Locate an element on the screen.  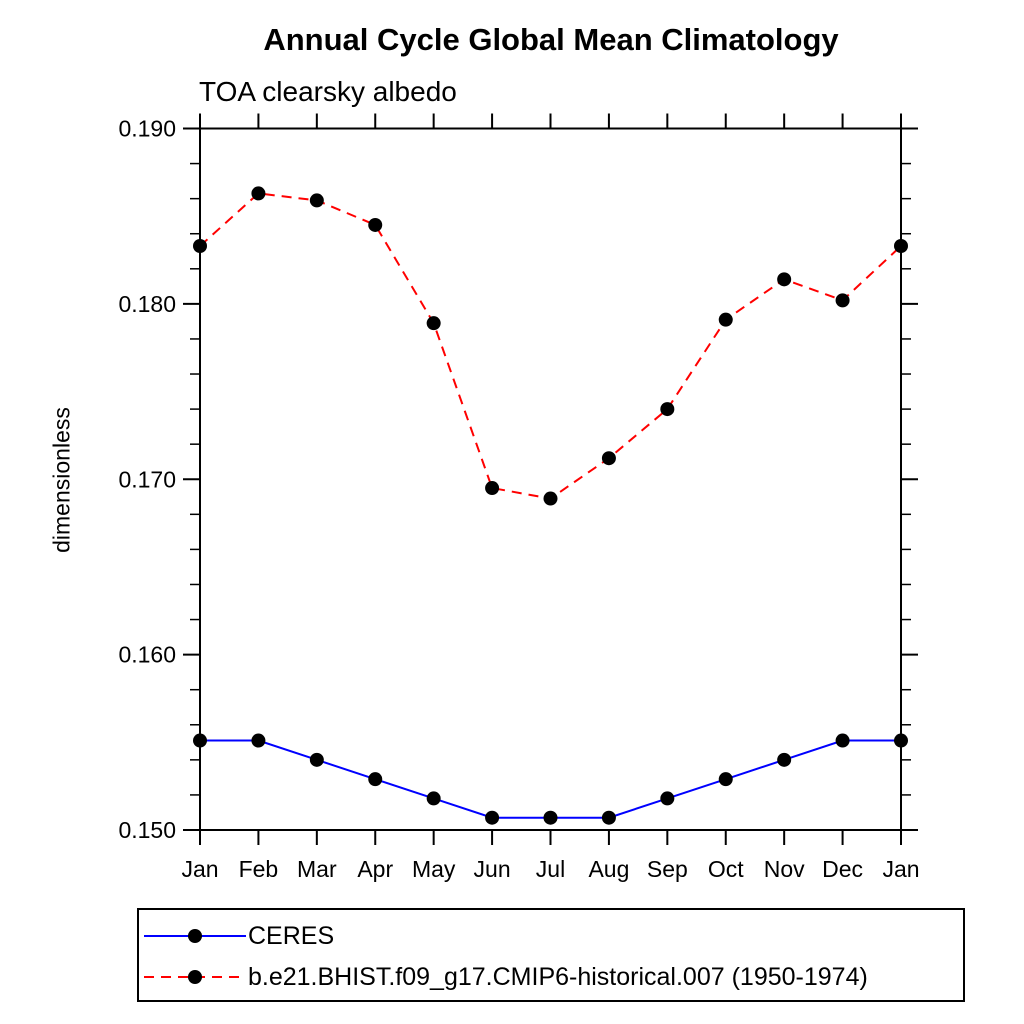
x-axis-tick-label: Nov is located at coordinates (784, 869).